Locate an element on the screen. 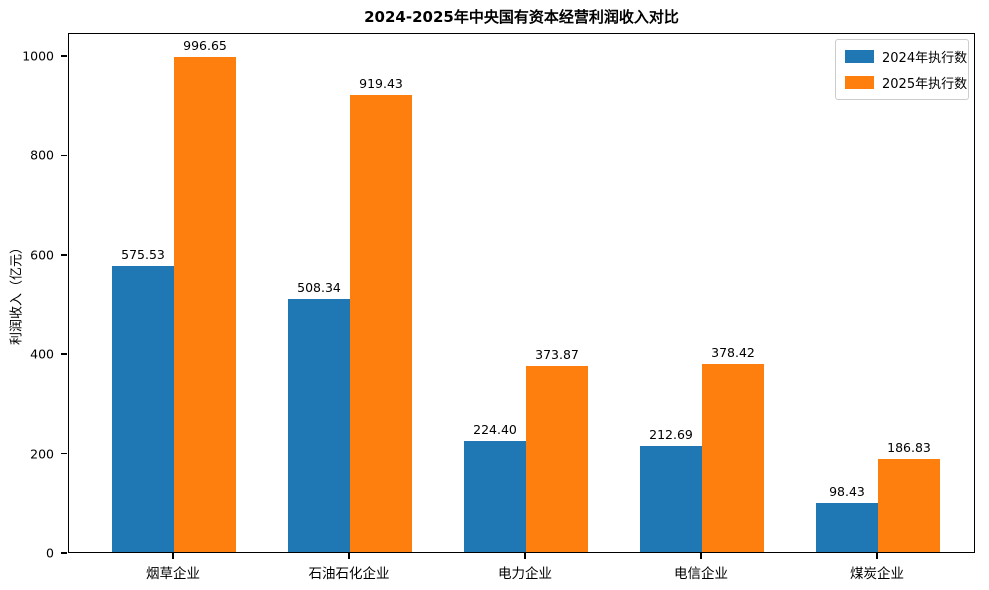 Image resolution: width=989 pixels, height=590 pixels. x-tick-label: 烟草企业 is located at coordinates (173, 574).